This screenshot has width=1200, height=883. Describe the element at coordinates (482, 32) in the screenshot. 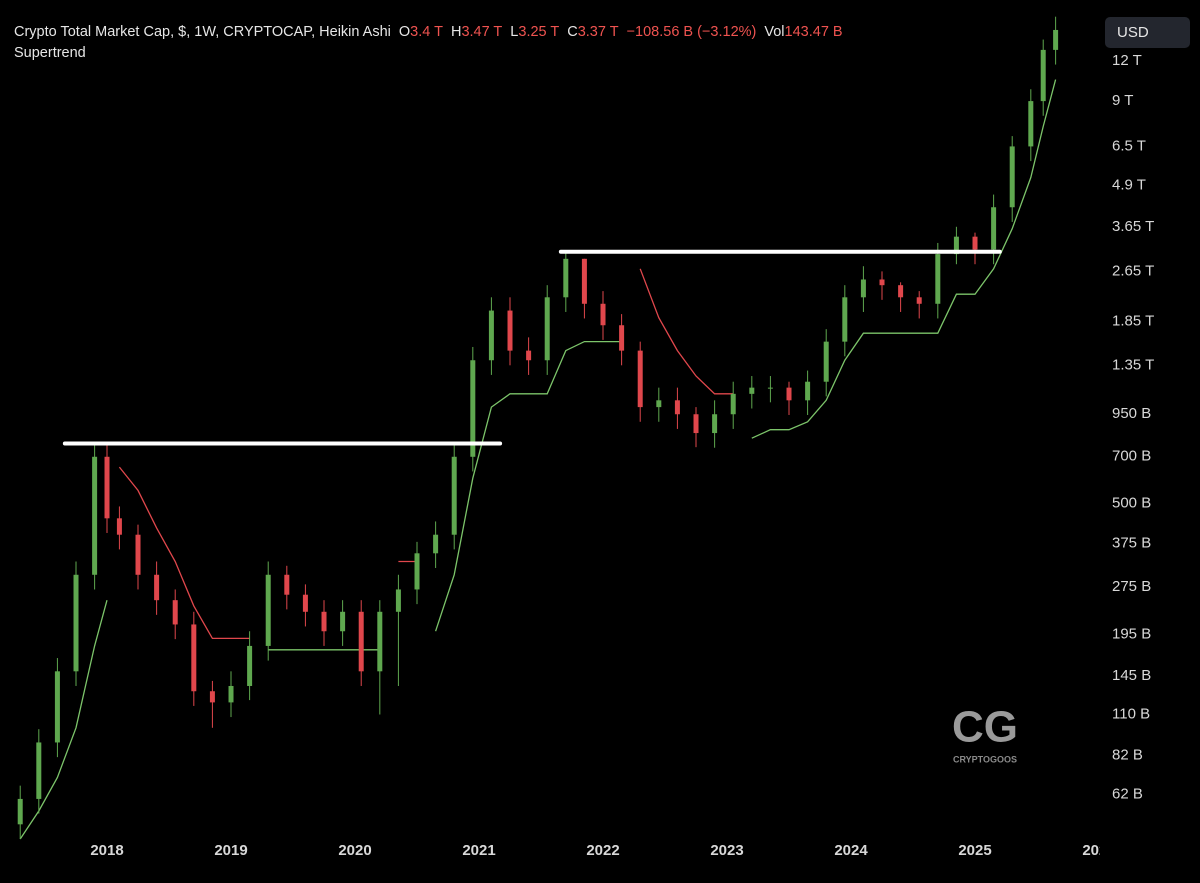

I see `legend-value: 3.47 T` at that location.